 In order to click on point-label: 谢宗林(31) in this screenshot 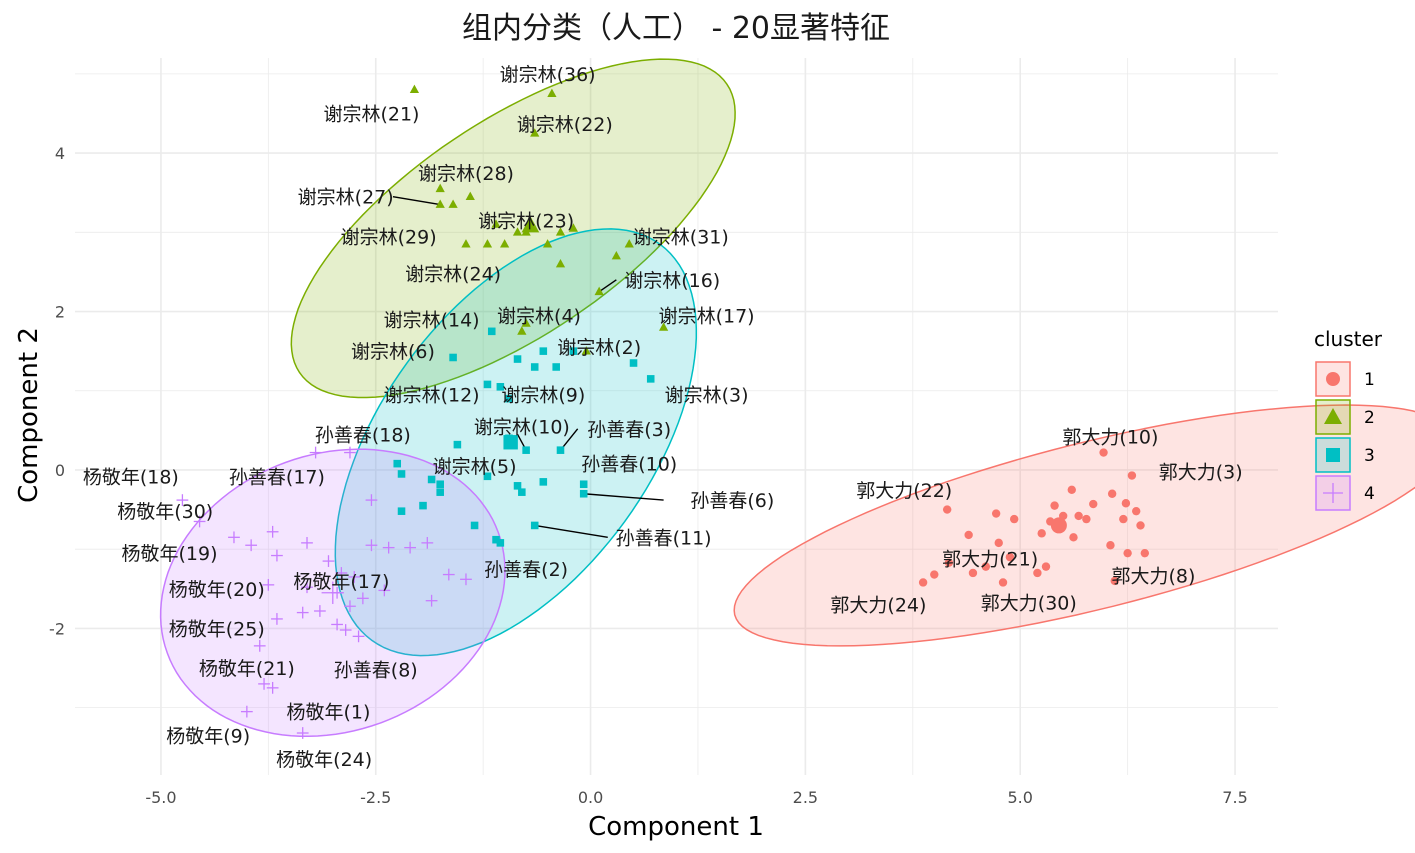, I will do `click(681, 237)`.